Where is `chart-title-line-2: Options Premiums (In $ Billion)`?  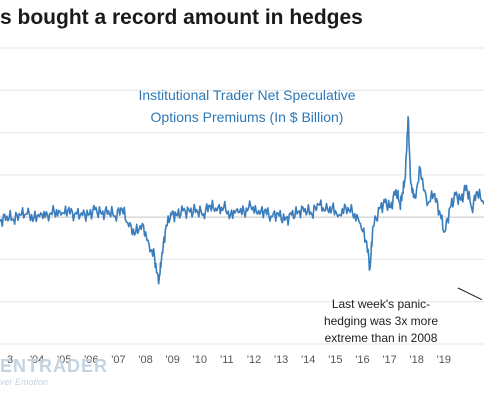
chart-title-line-2: Options Premiums (In $ Billion) is located at coordinates (247, 117).